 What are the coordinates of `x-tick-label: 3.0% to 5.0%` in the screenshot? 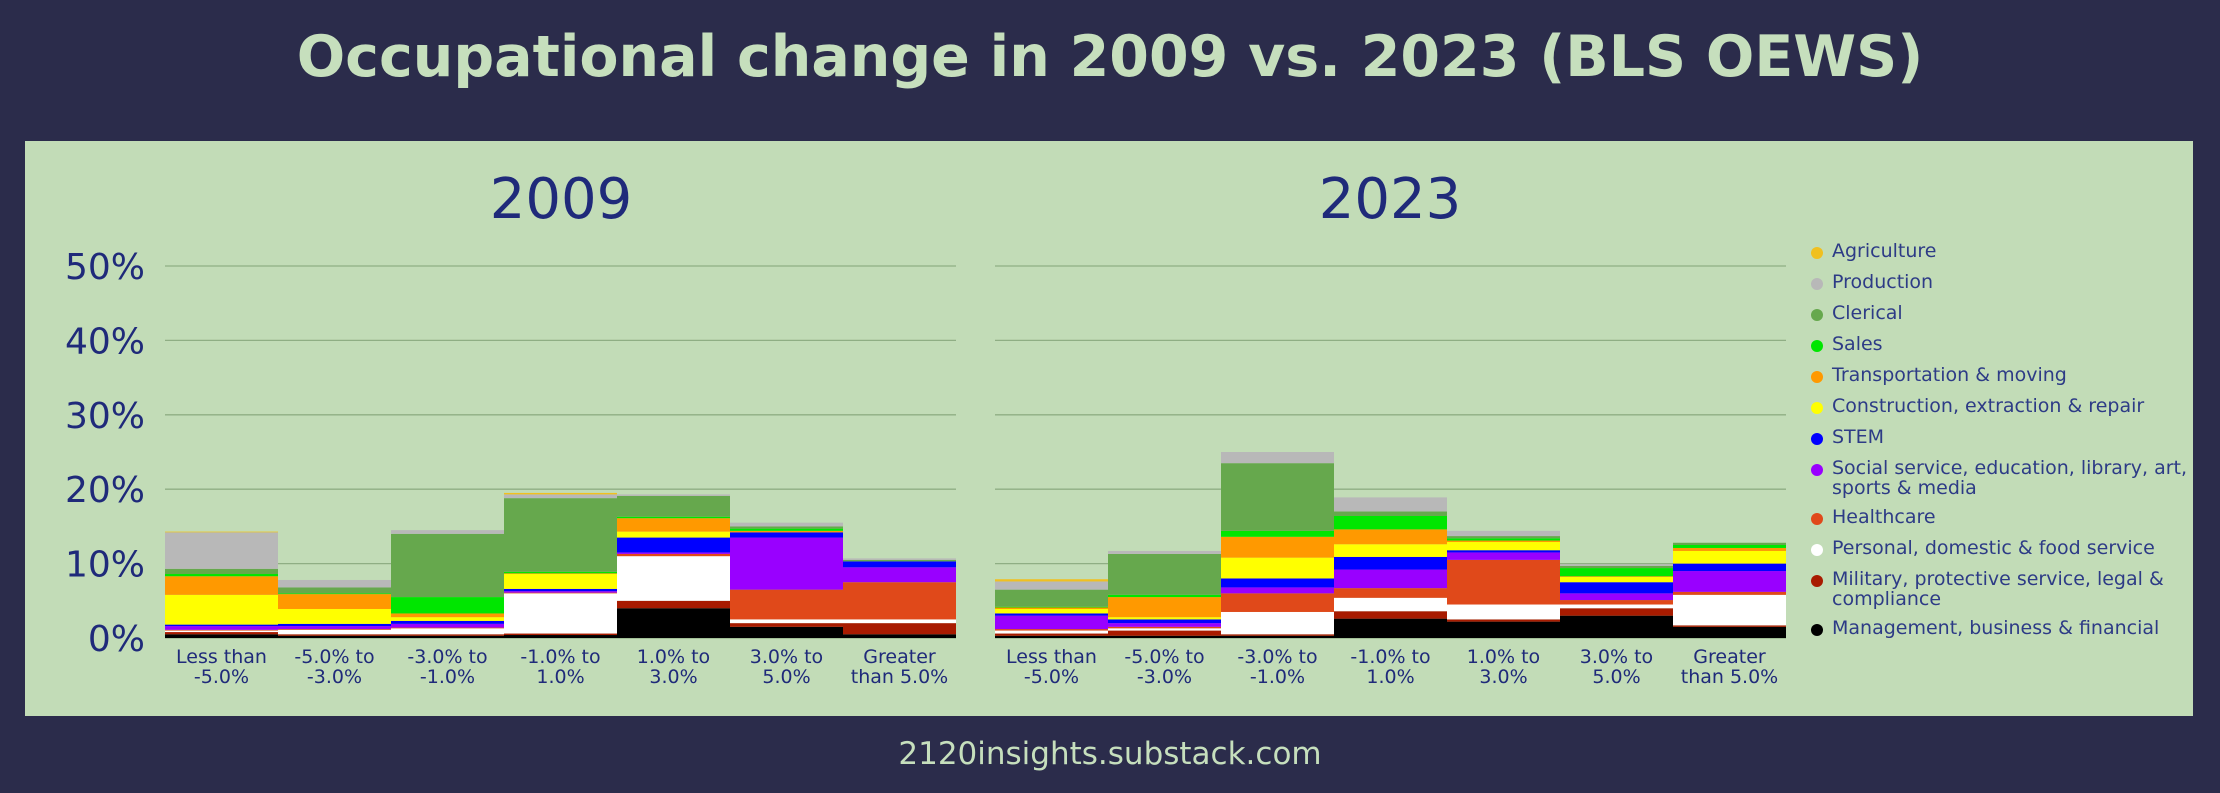 It's located at (1616, 667).